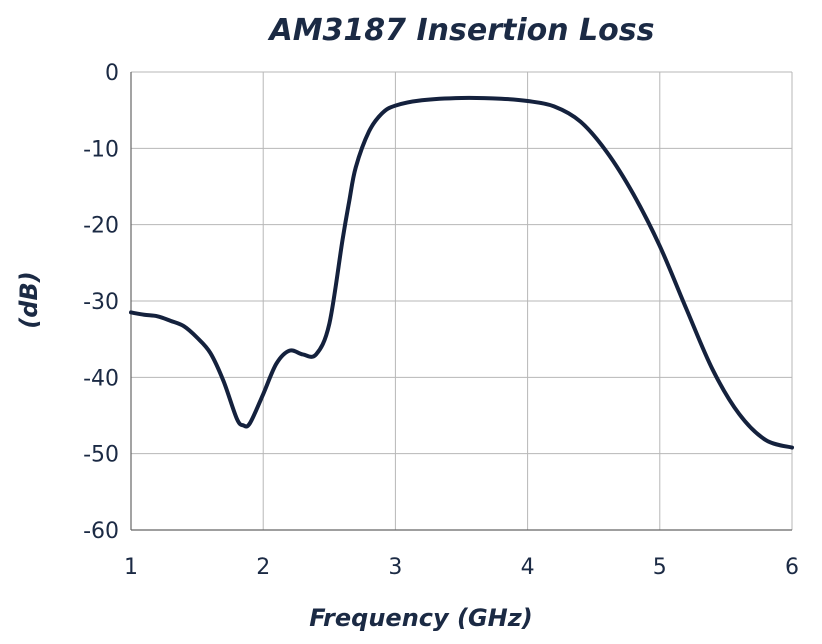 This screenshot has width=822, height=644. Describe the element at coordinates (131, 567) in the screenshot. I see `x-tick-label: 1` at that location.